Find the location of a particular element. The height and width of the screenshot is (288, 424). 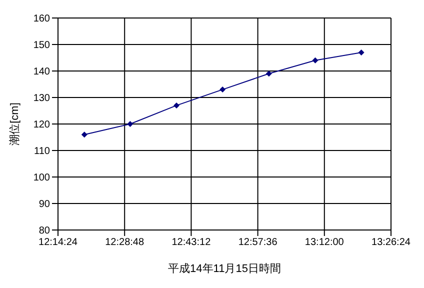

y-tick-label: 160 is located at coordinates (41, 19).